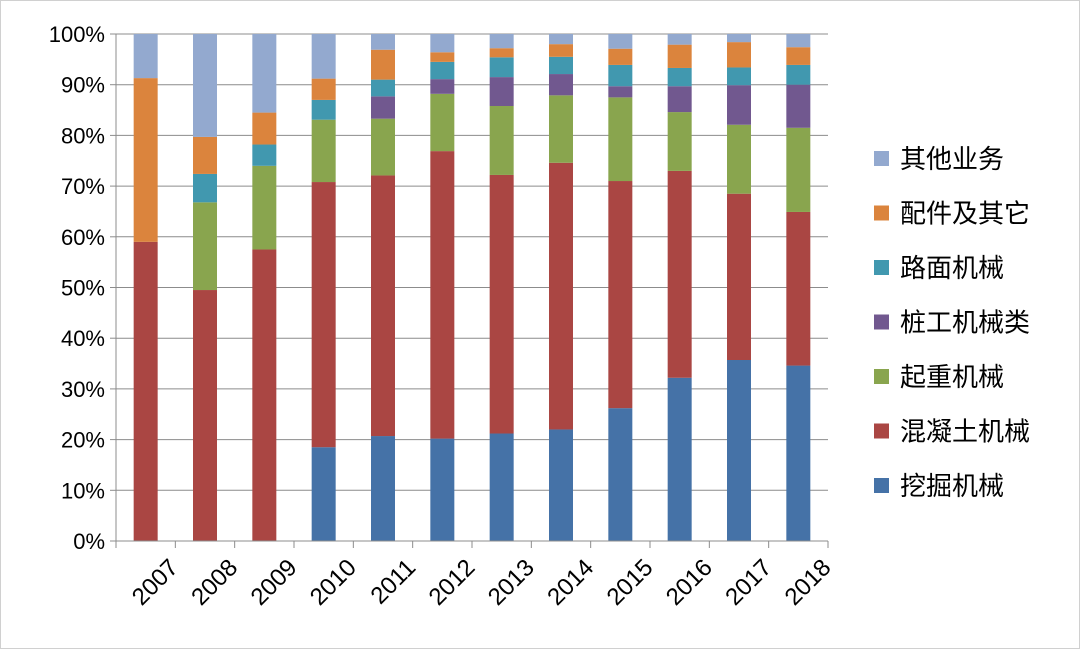  Describe the element at coordinates (83, 237) in the screenshot. I see `y-tick-label: 60%` at that location.